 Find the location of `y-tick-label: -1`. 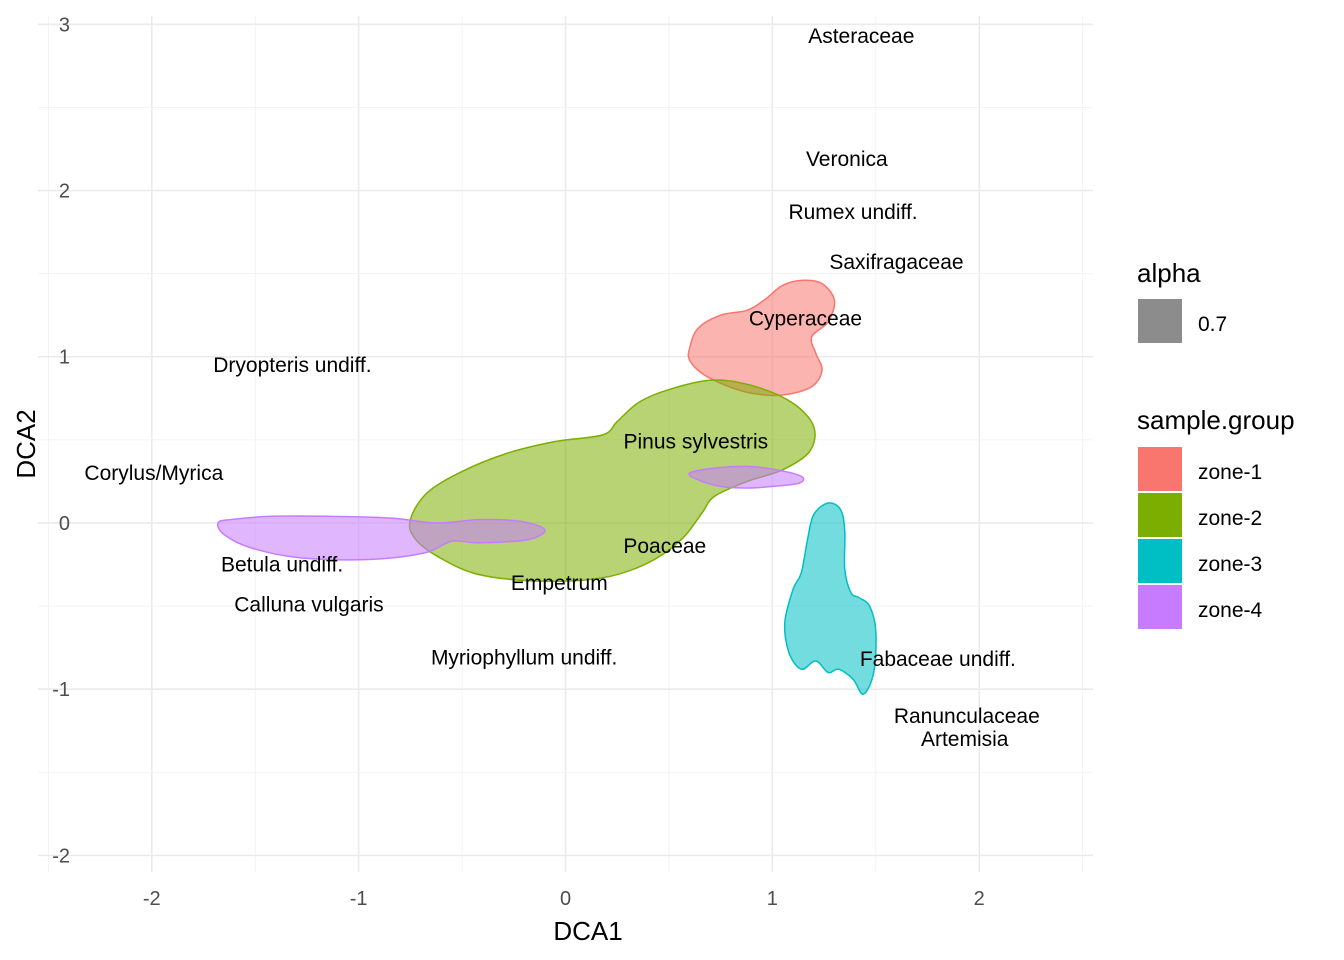

y-tick-label: -1 is located at coordinates (61, 690).